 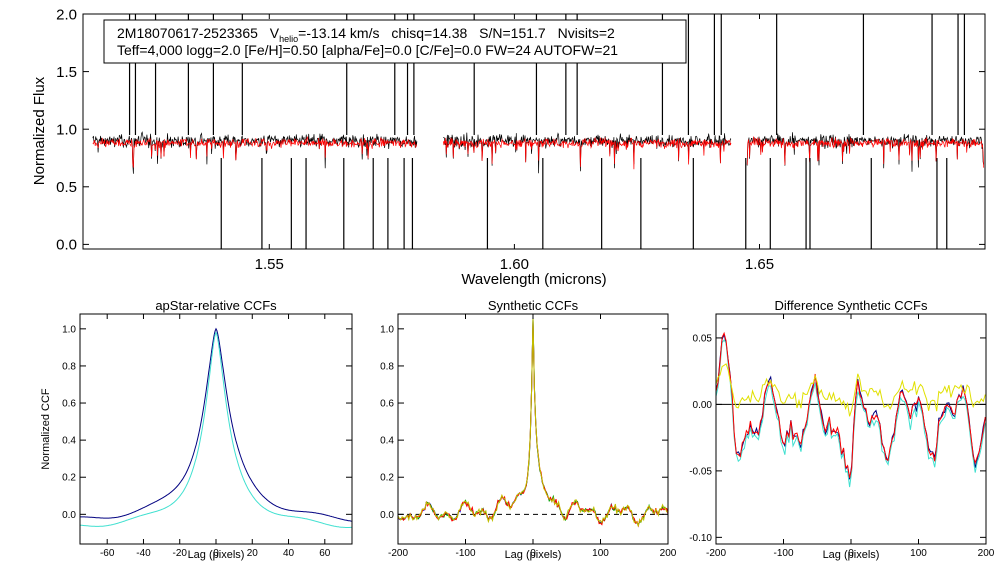 I want to click on annotation-frame, so click(x=395, y=41).